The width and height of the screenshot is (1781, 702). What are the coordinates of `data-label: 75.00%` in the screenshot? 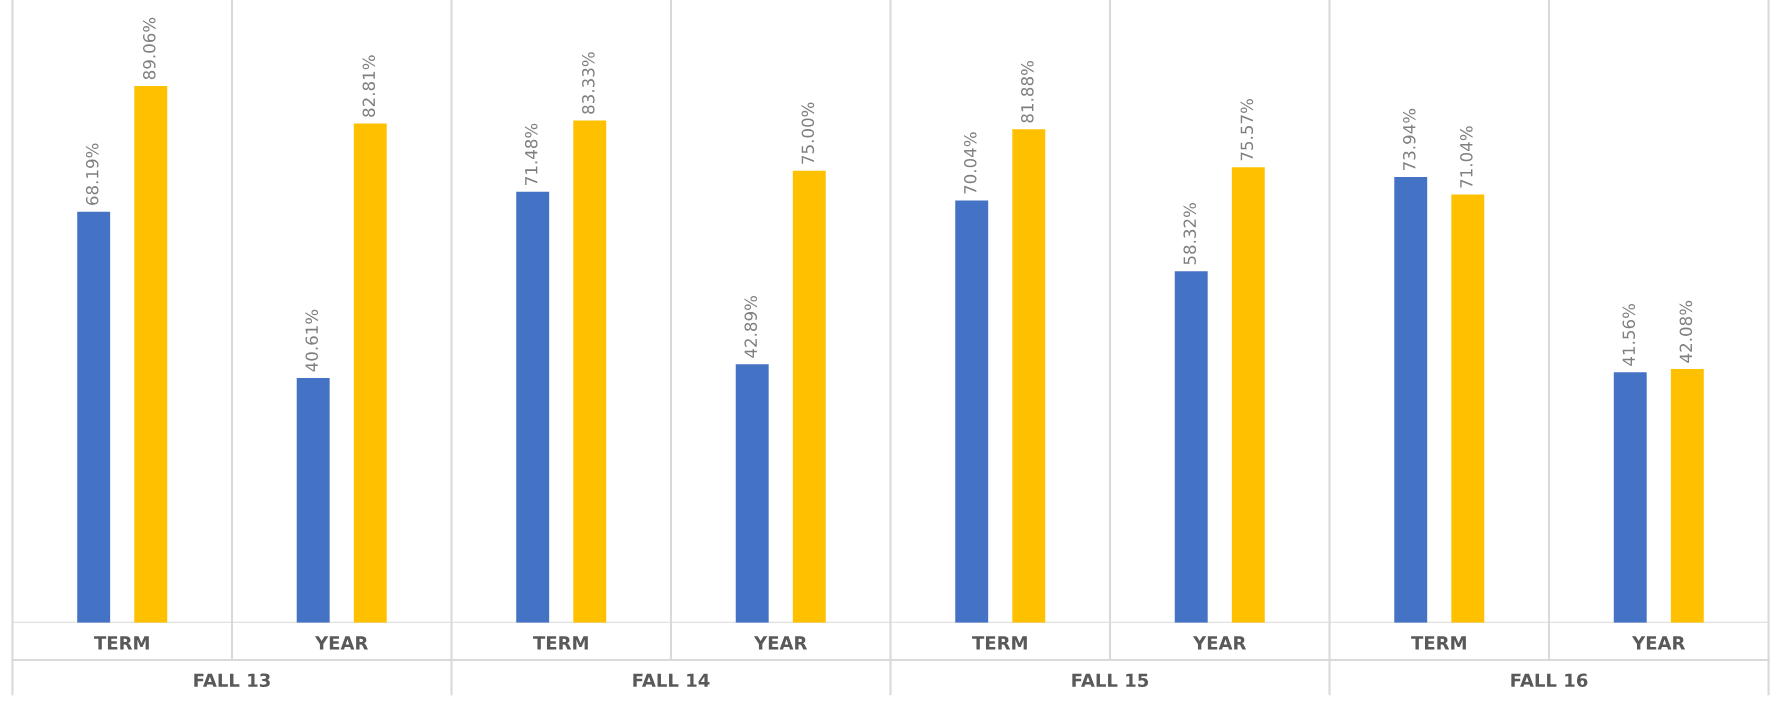 It's located at (808, 133).